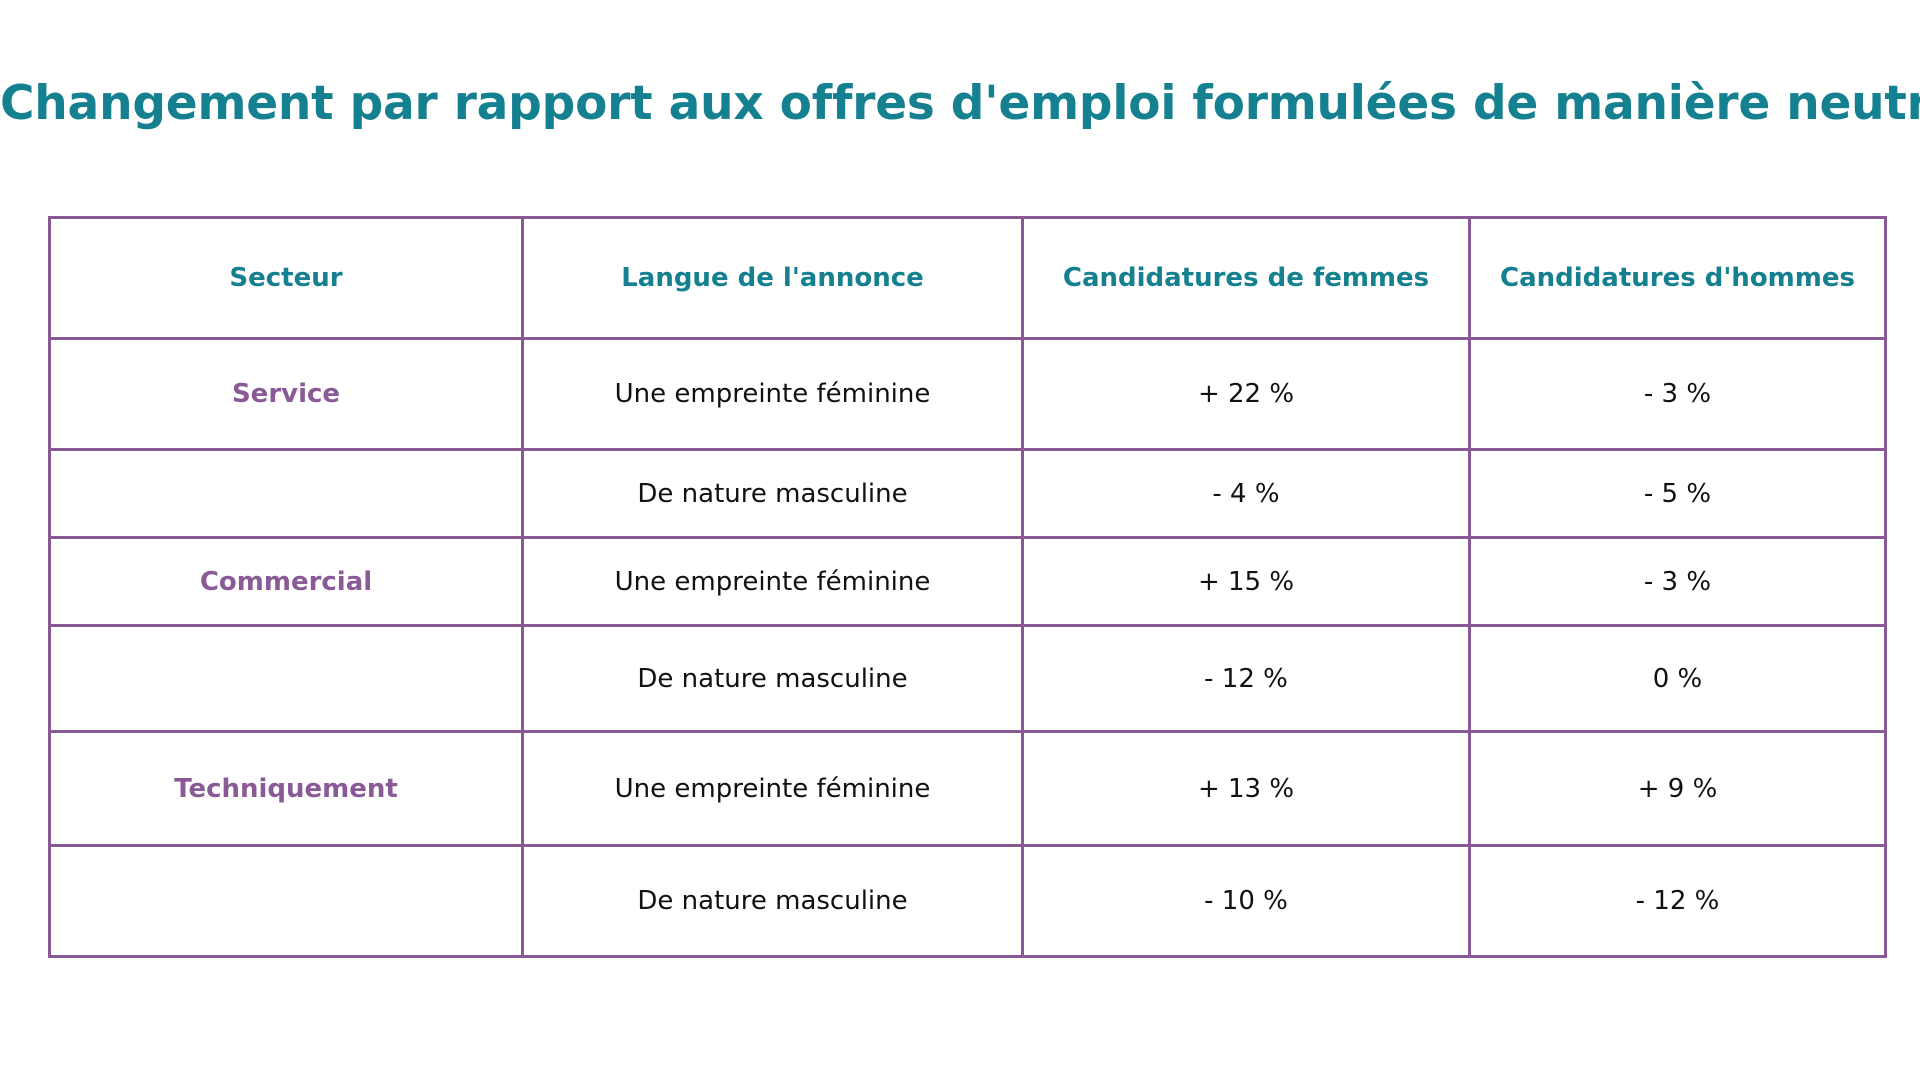  I want to click on men-value-cell: + 9 %, so click(1677, 788).